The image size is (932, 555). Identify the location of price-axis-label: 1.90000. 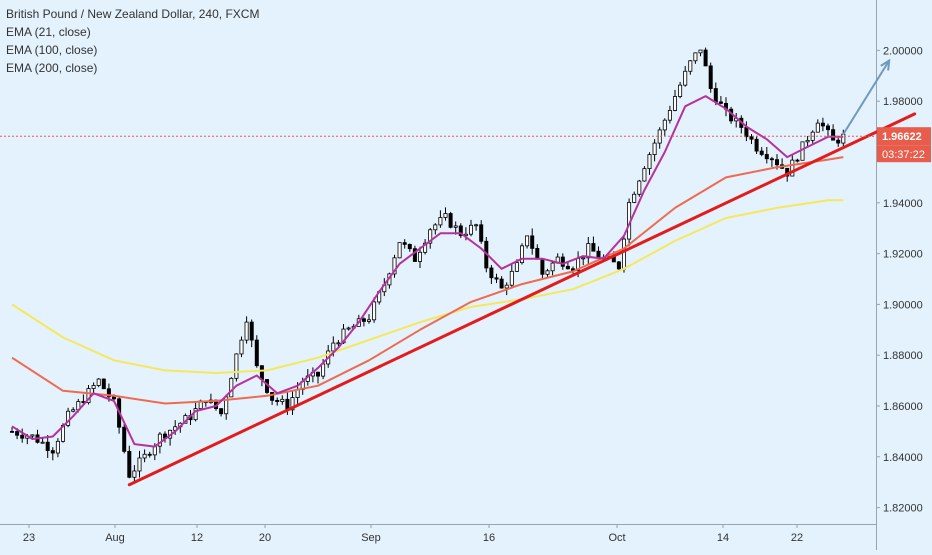
(903, 305).